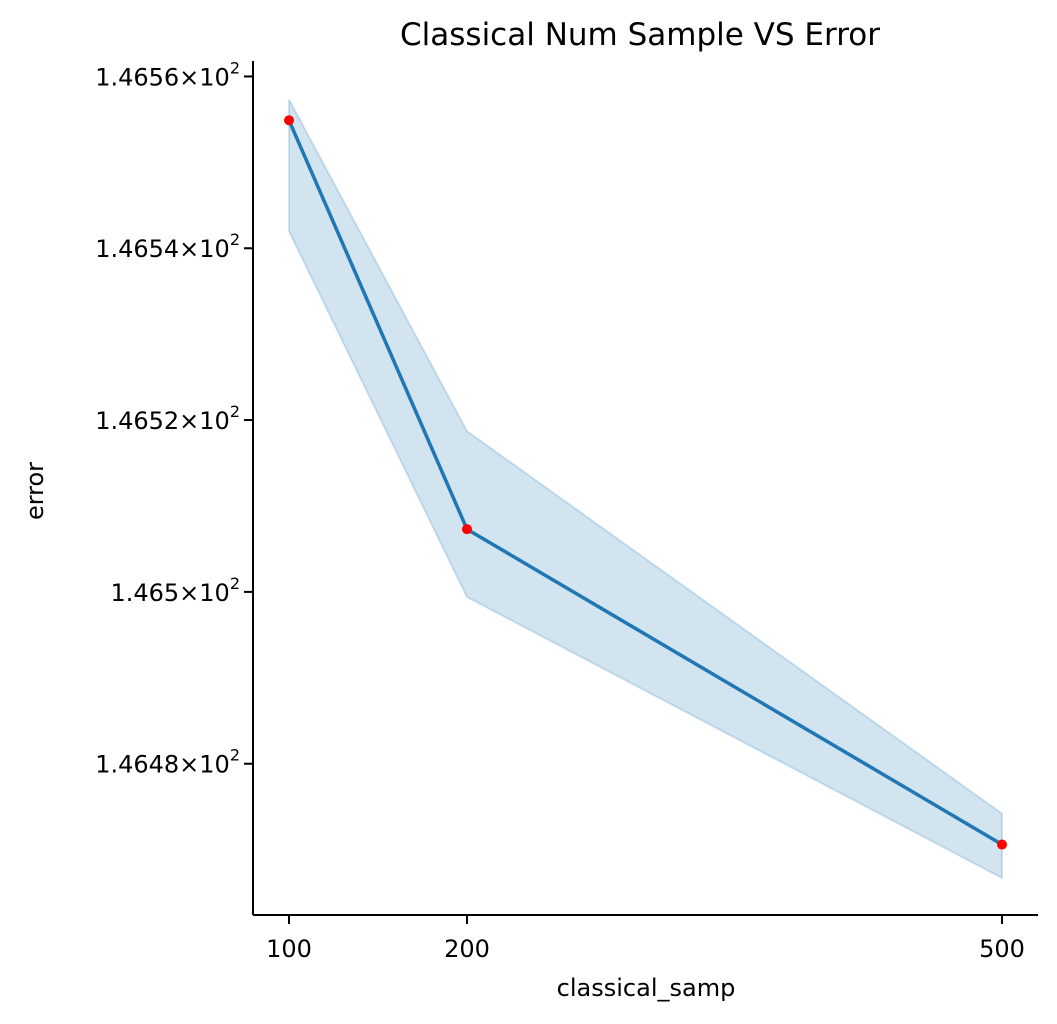  I want to click on y-tick-label: 1.4656×10², so click(167, 74).